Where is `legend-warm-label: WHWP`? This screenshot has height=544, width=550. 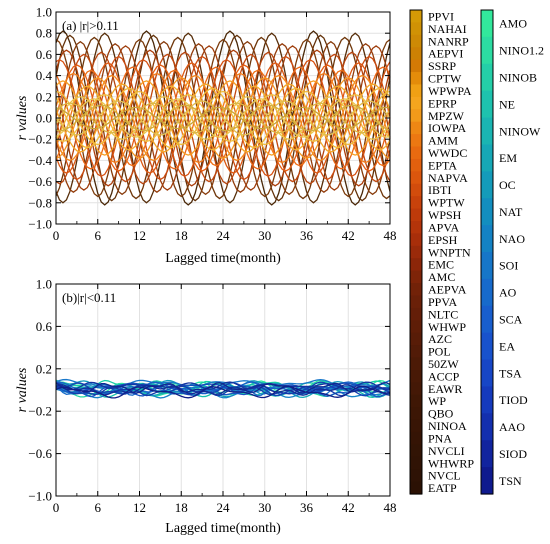
legend-warm-label: WHWP is located at coordinates (447, 327).